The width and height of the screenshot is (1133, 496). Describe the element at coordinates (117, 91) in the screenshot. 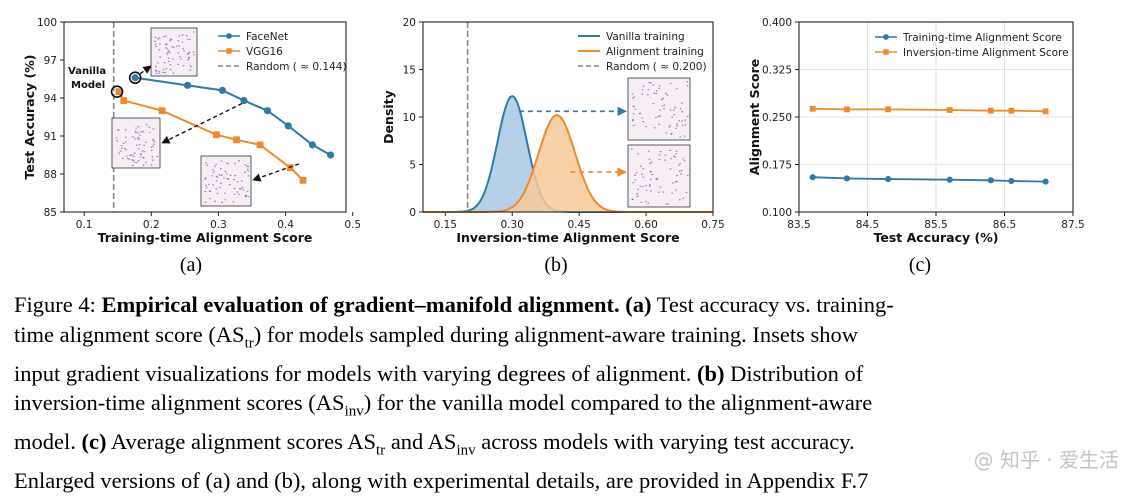

I see `vanilla-highlight` at that location.